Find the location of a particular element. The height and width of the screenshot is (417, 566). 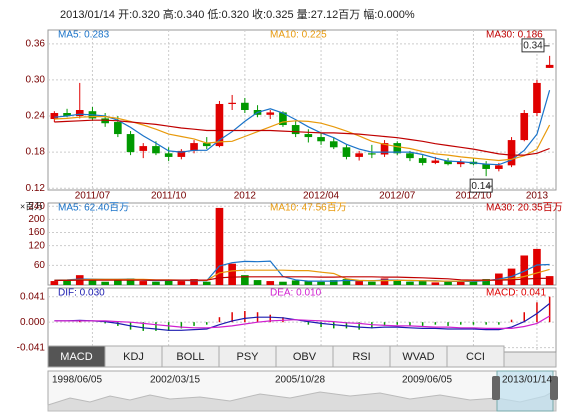

x-tick-label: 2013 is located at coordinates (537, 196).